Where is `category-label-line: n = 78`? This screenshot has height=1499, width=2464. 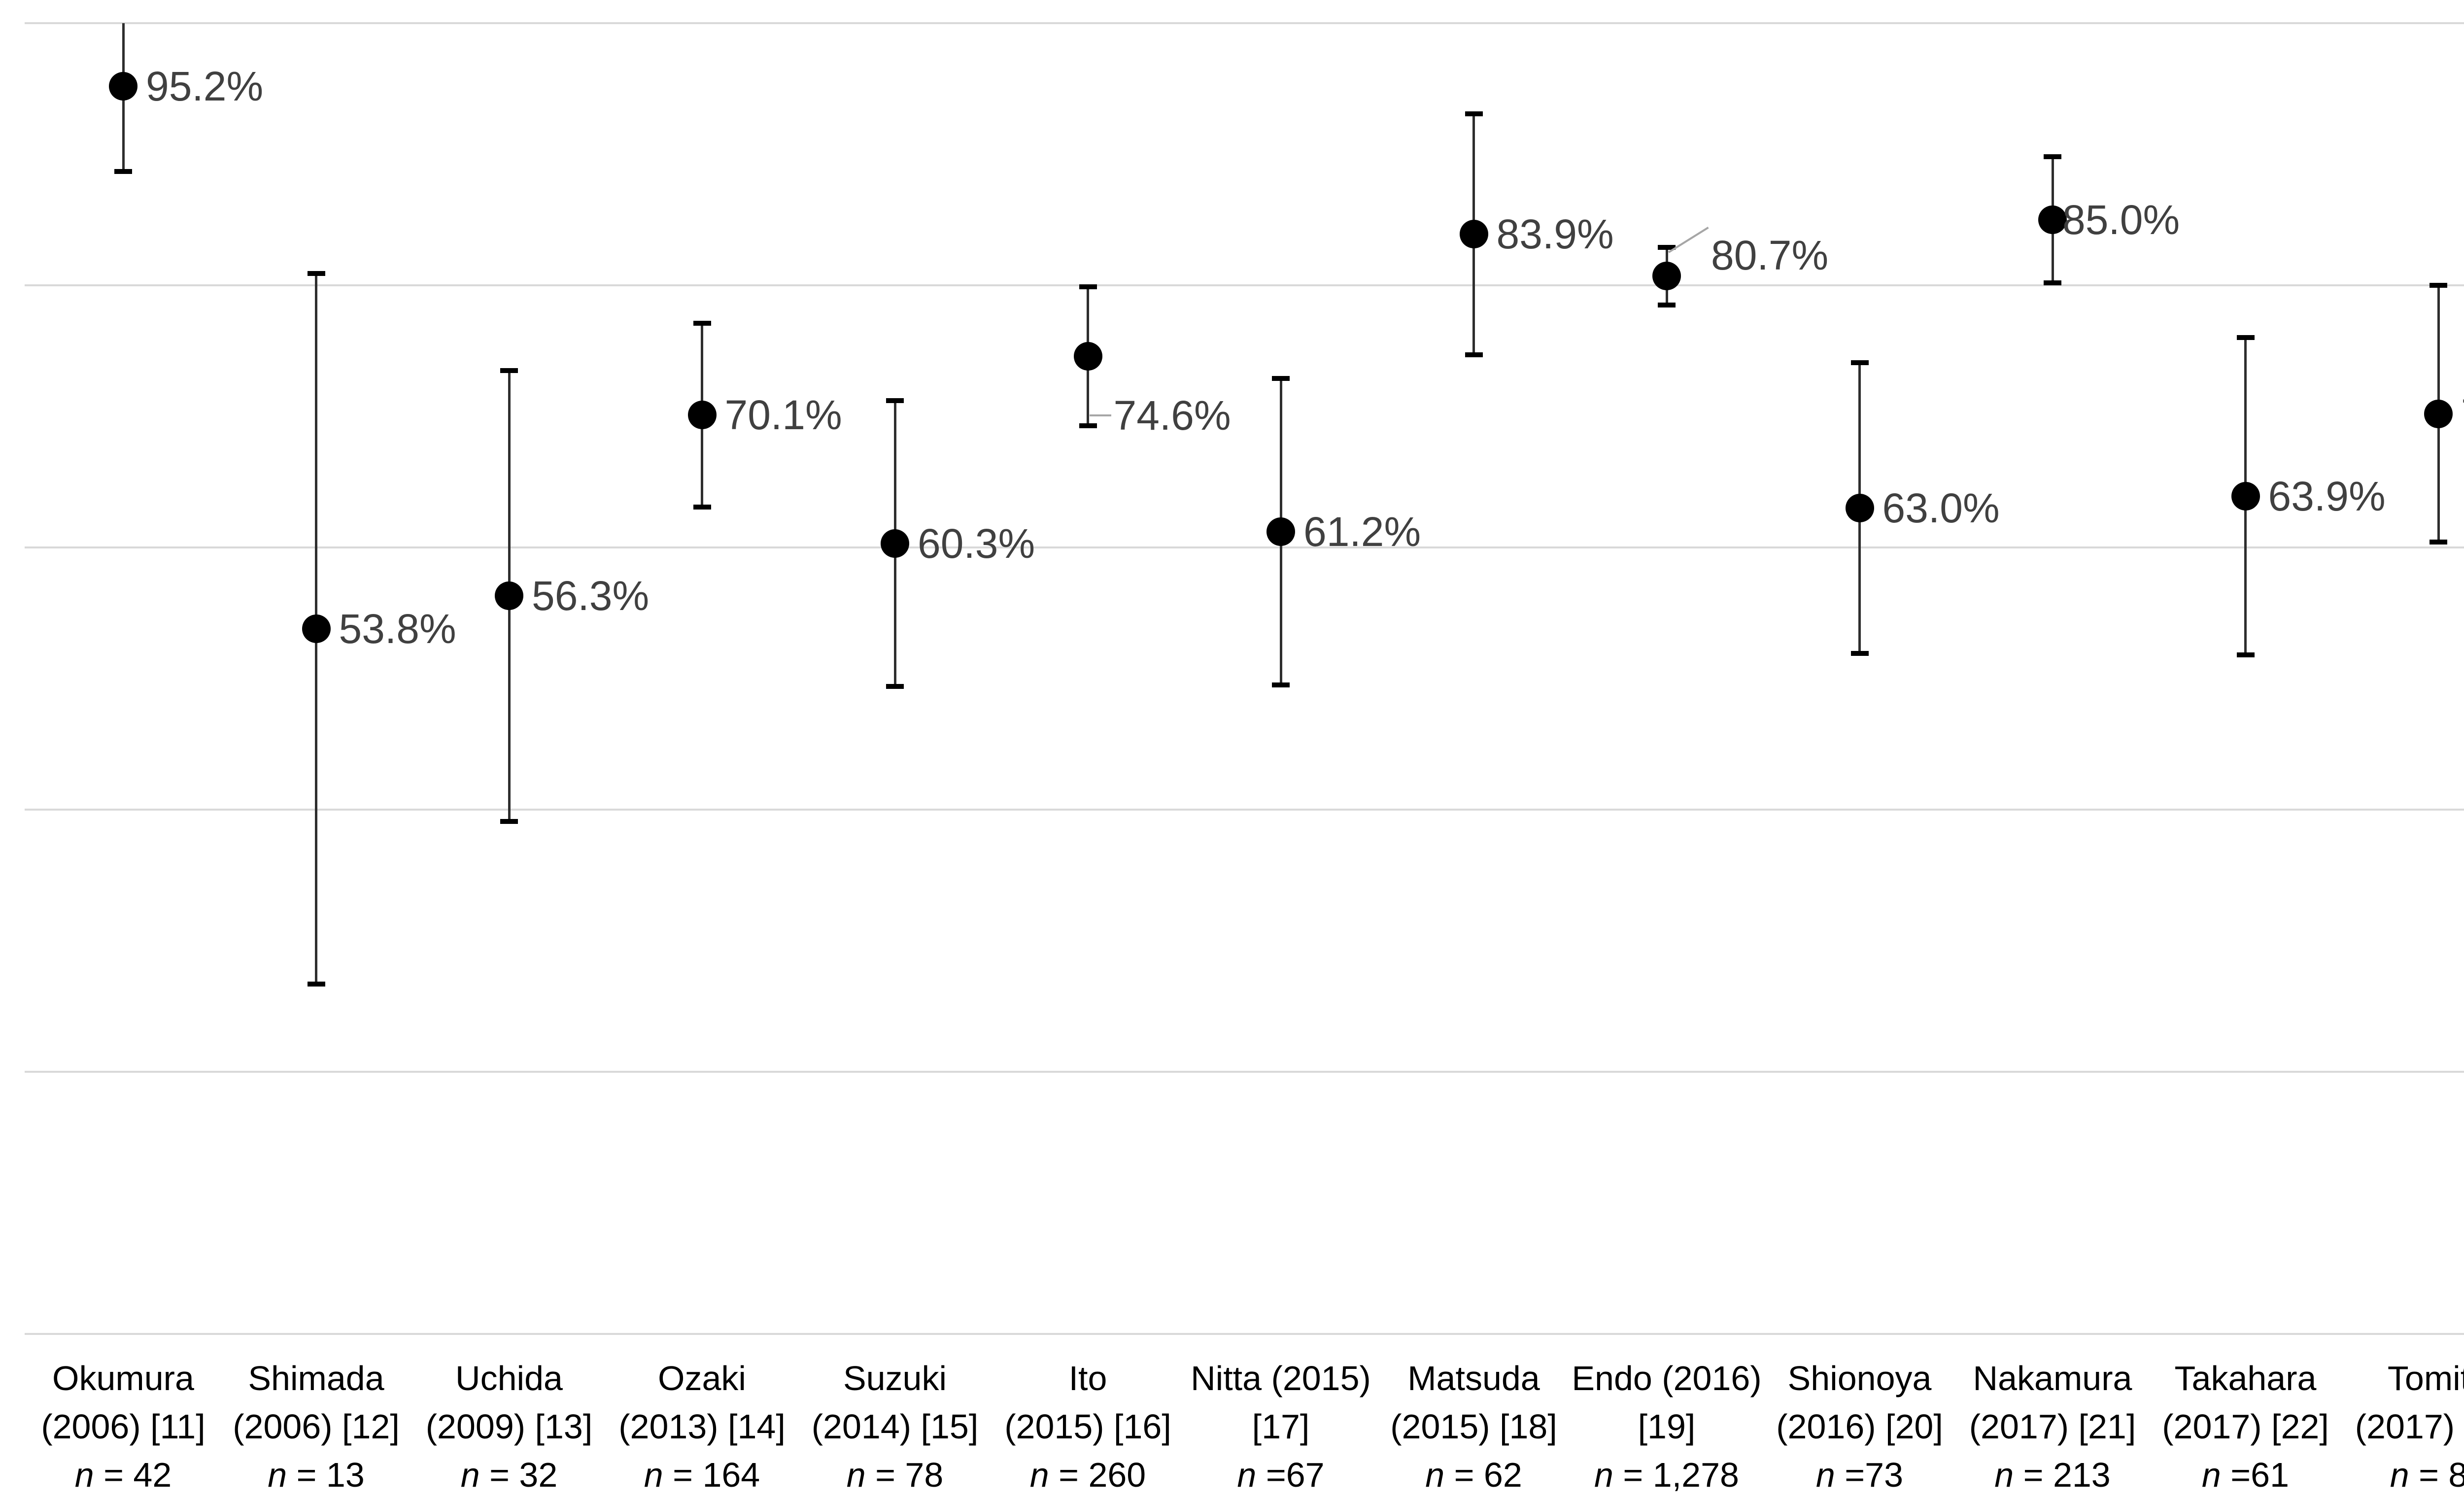
category-label-line: n = 78 is located at coordinates (895, 1475).